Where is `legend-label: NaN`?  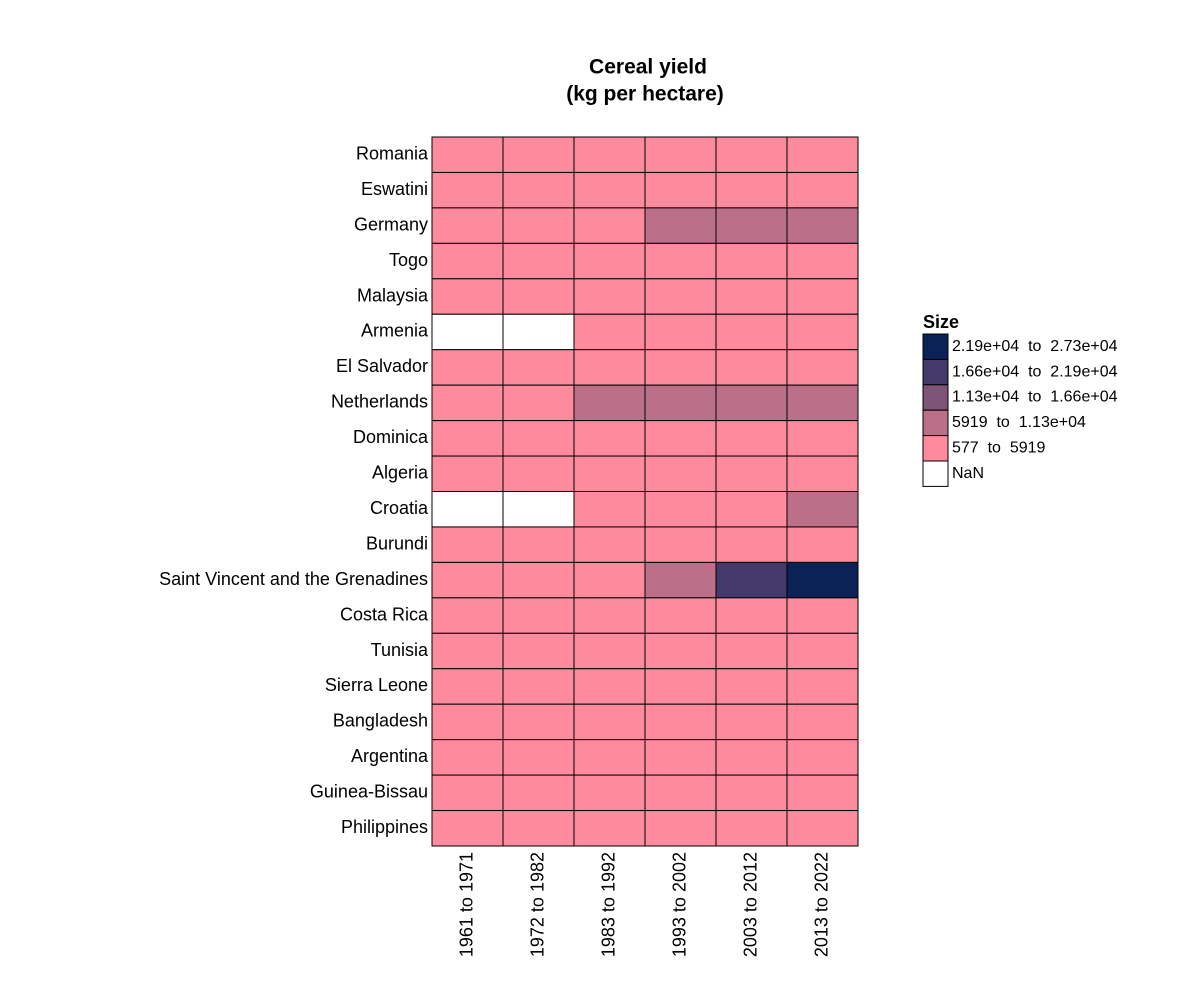 legend-label: NaN is located at coordinates (968, 473).